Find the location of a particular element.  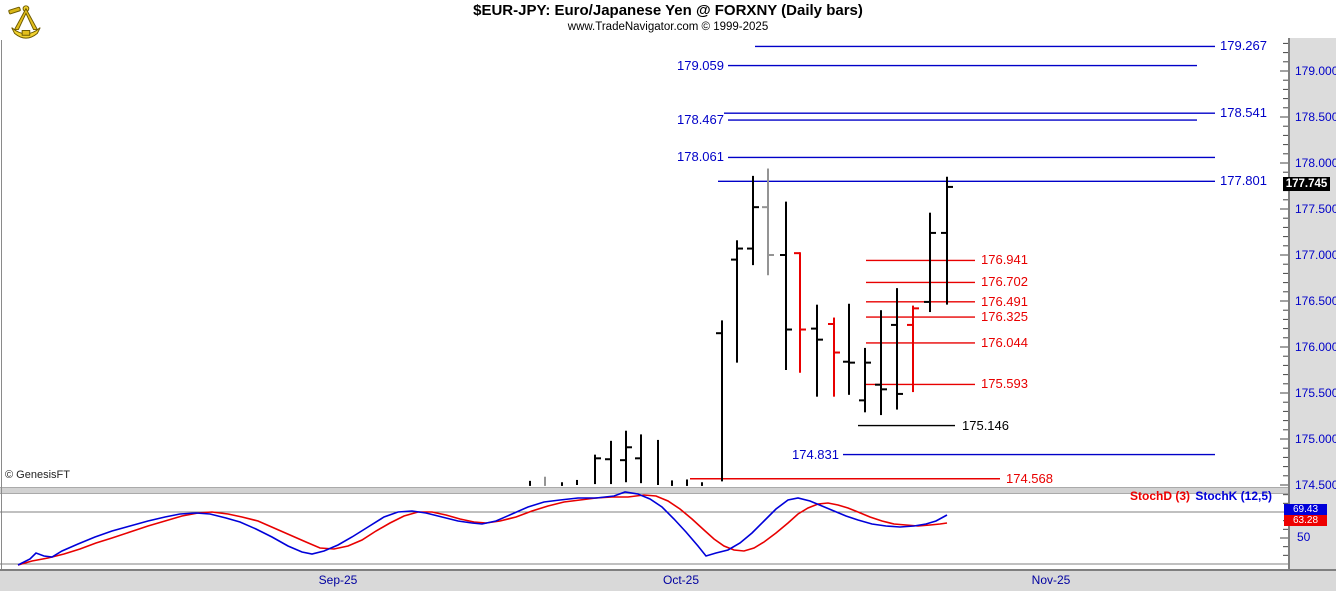

stochd-value-badge: 63.28 is located at coordinates (1305, 520).